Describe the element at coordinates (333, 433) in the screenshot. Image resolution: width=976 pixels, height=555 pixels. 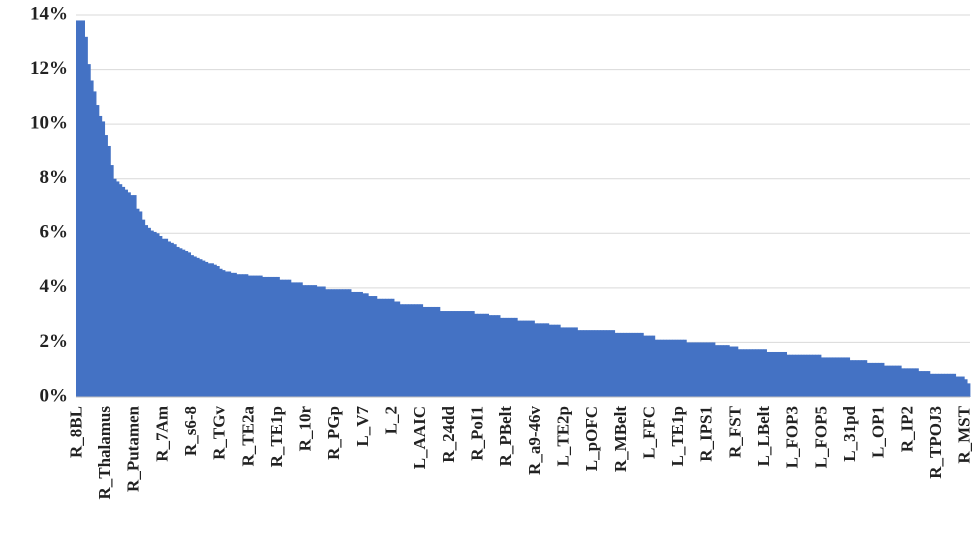
I see `x-tick-label: R_PGp` at that location.